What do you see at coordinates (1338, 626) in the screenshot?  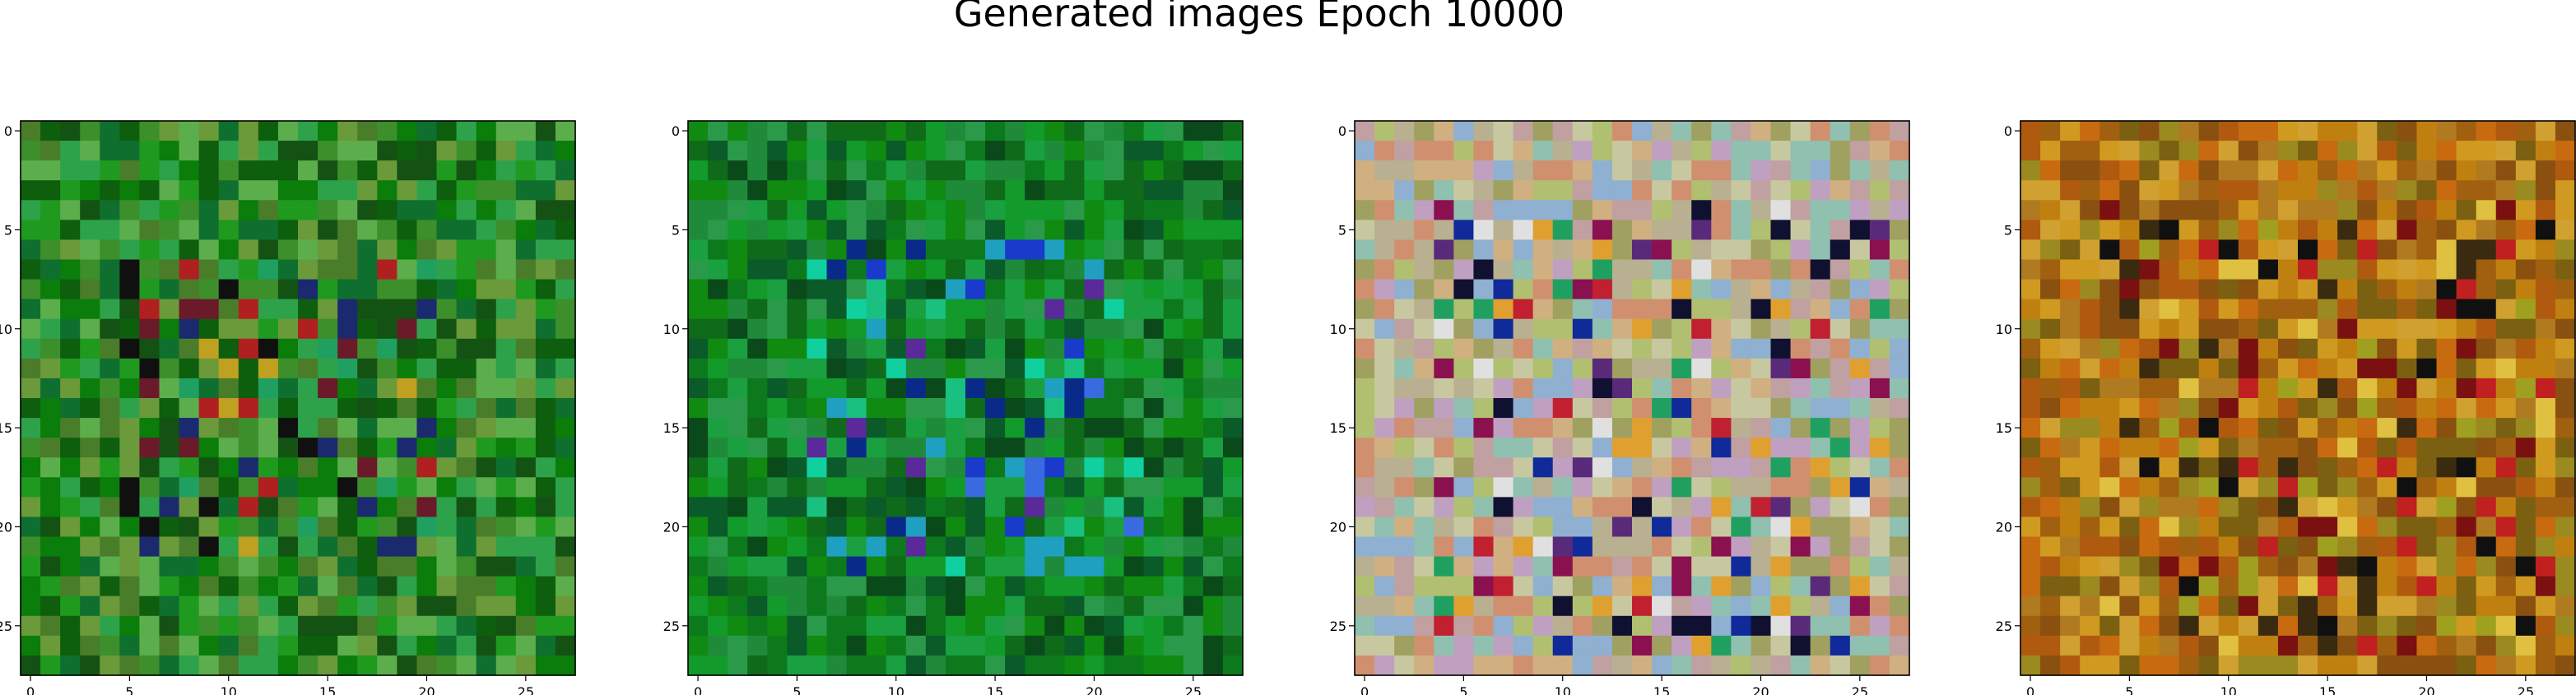 I see `y-tick-label: 25` at bounding box center [1338, 626].